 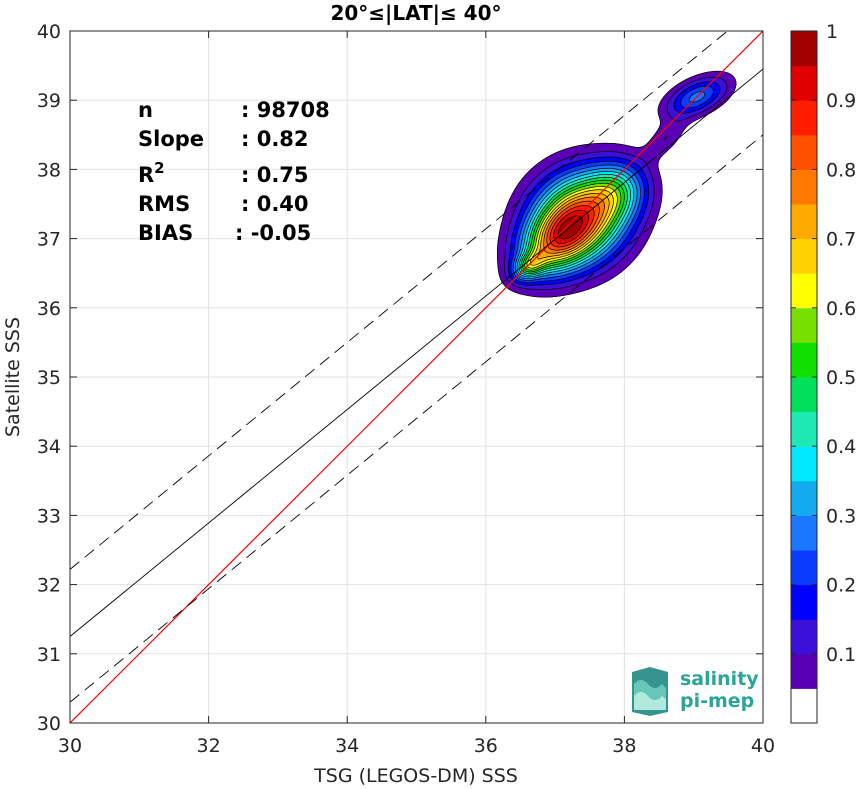 What do you see at coordinates (285, 110) in the screenshot?
I see `stat-value: : 98708` at bounding box center [285, 110].